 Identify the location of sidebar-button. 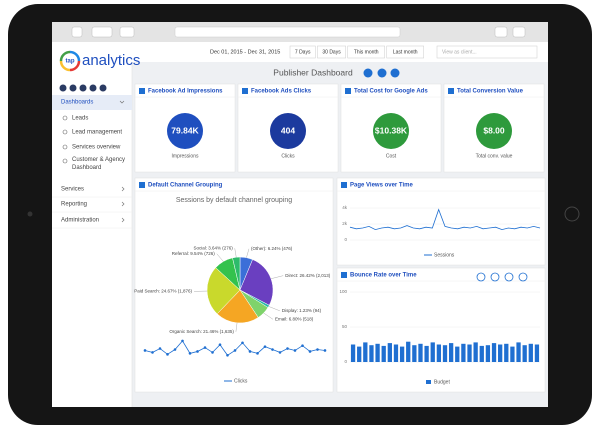
(77, 32).